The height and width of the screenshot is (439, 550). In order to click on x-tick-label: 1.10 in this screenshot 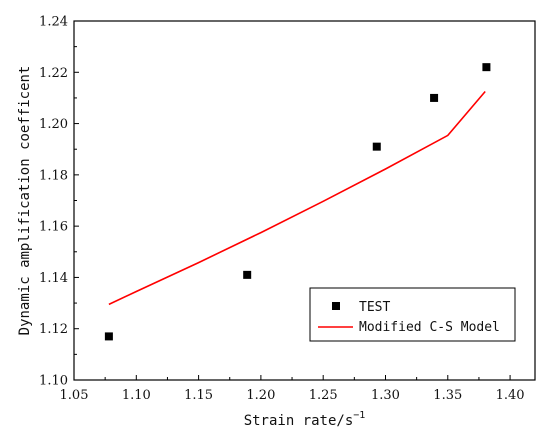, I will do `click(136, 395)`.